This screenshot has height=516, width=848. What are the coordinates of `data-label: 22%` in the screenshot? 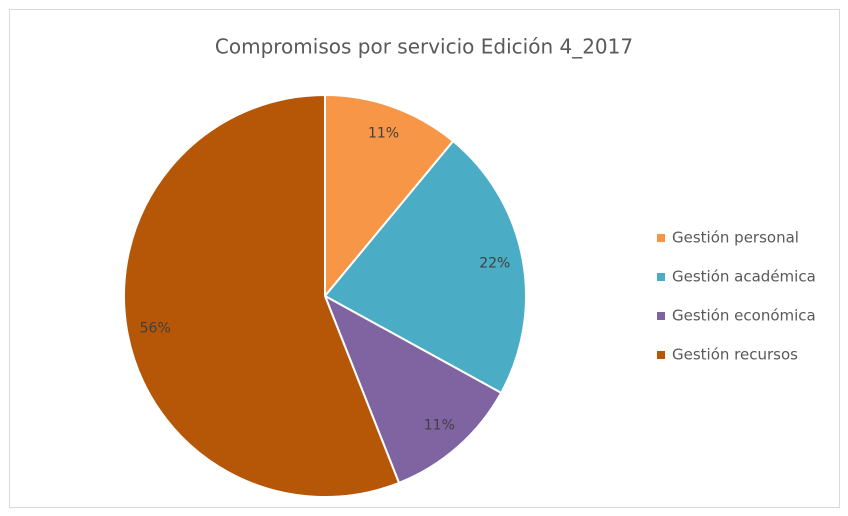 It's located at (494, 264).